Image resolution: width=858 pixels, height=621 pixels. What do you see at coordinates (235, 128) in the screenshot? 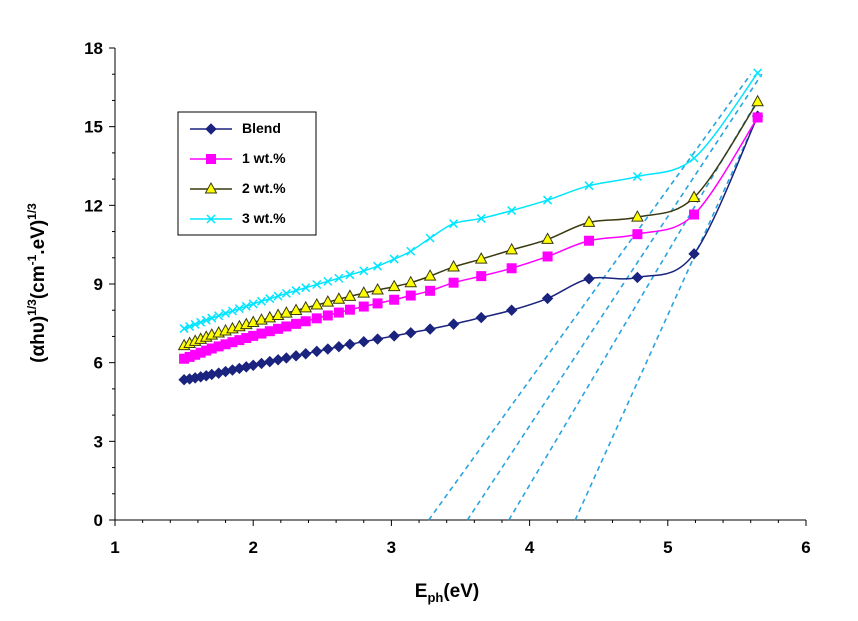
I see `legend-item-blend: Blend` at bounding box center [235, 128].